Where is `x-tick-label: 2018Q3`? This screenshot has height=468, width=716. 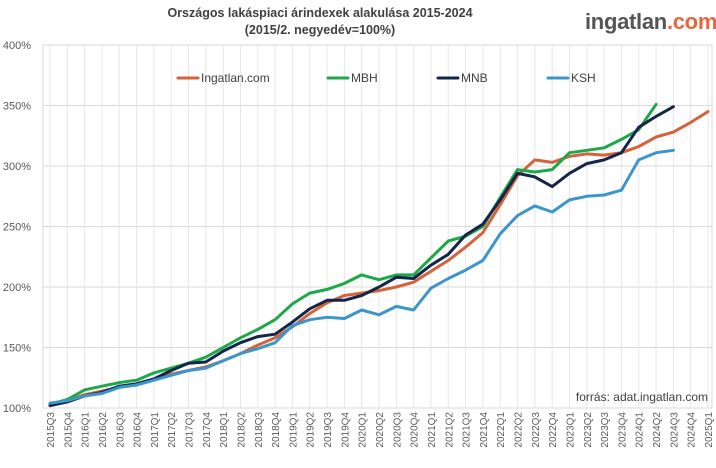 x-tick-label: 2018Q3 is located at coordinates (259, 430).